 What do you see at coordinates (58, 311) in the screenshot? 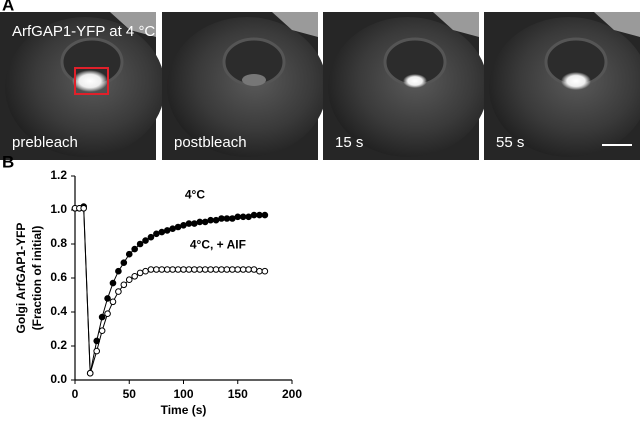
I see `y-tick-label: 0.4` at bounding box center [58, 311].